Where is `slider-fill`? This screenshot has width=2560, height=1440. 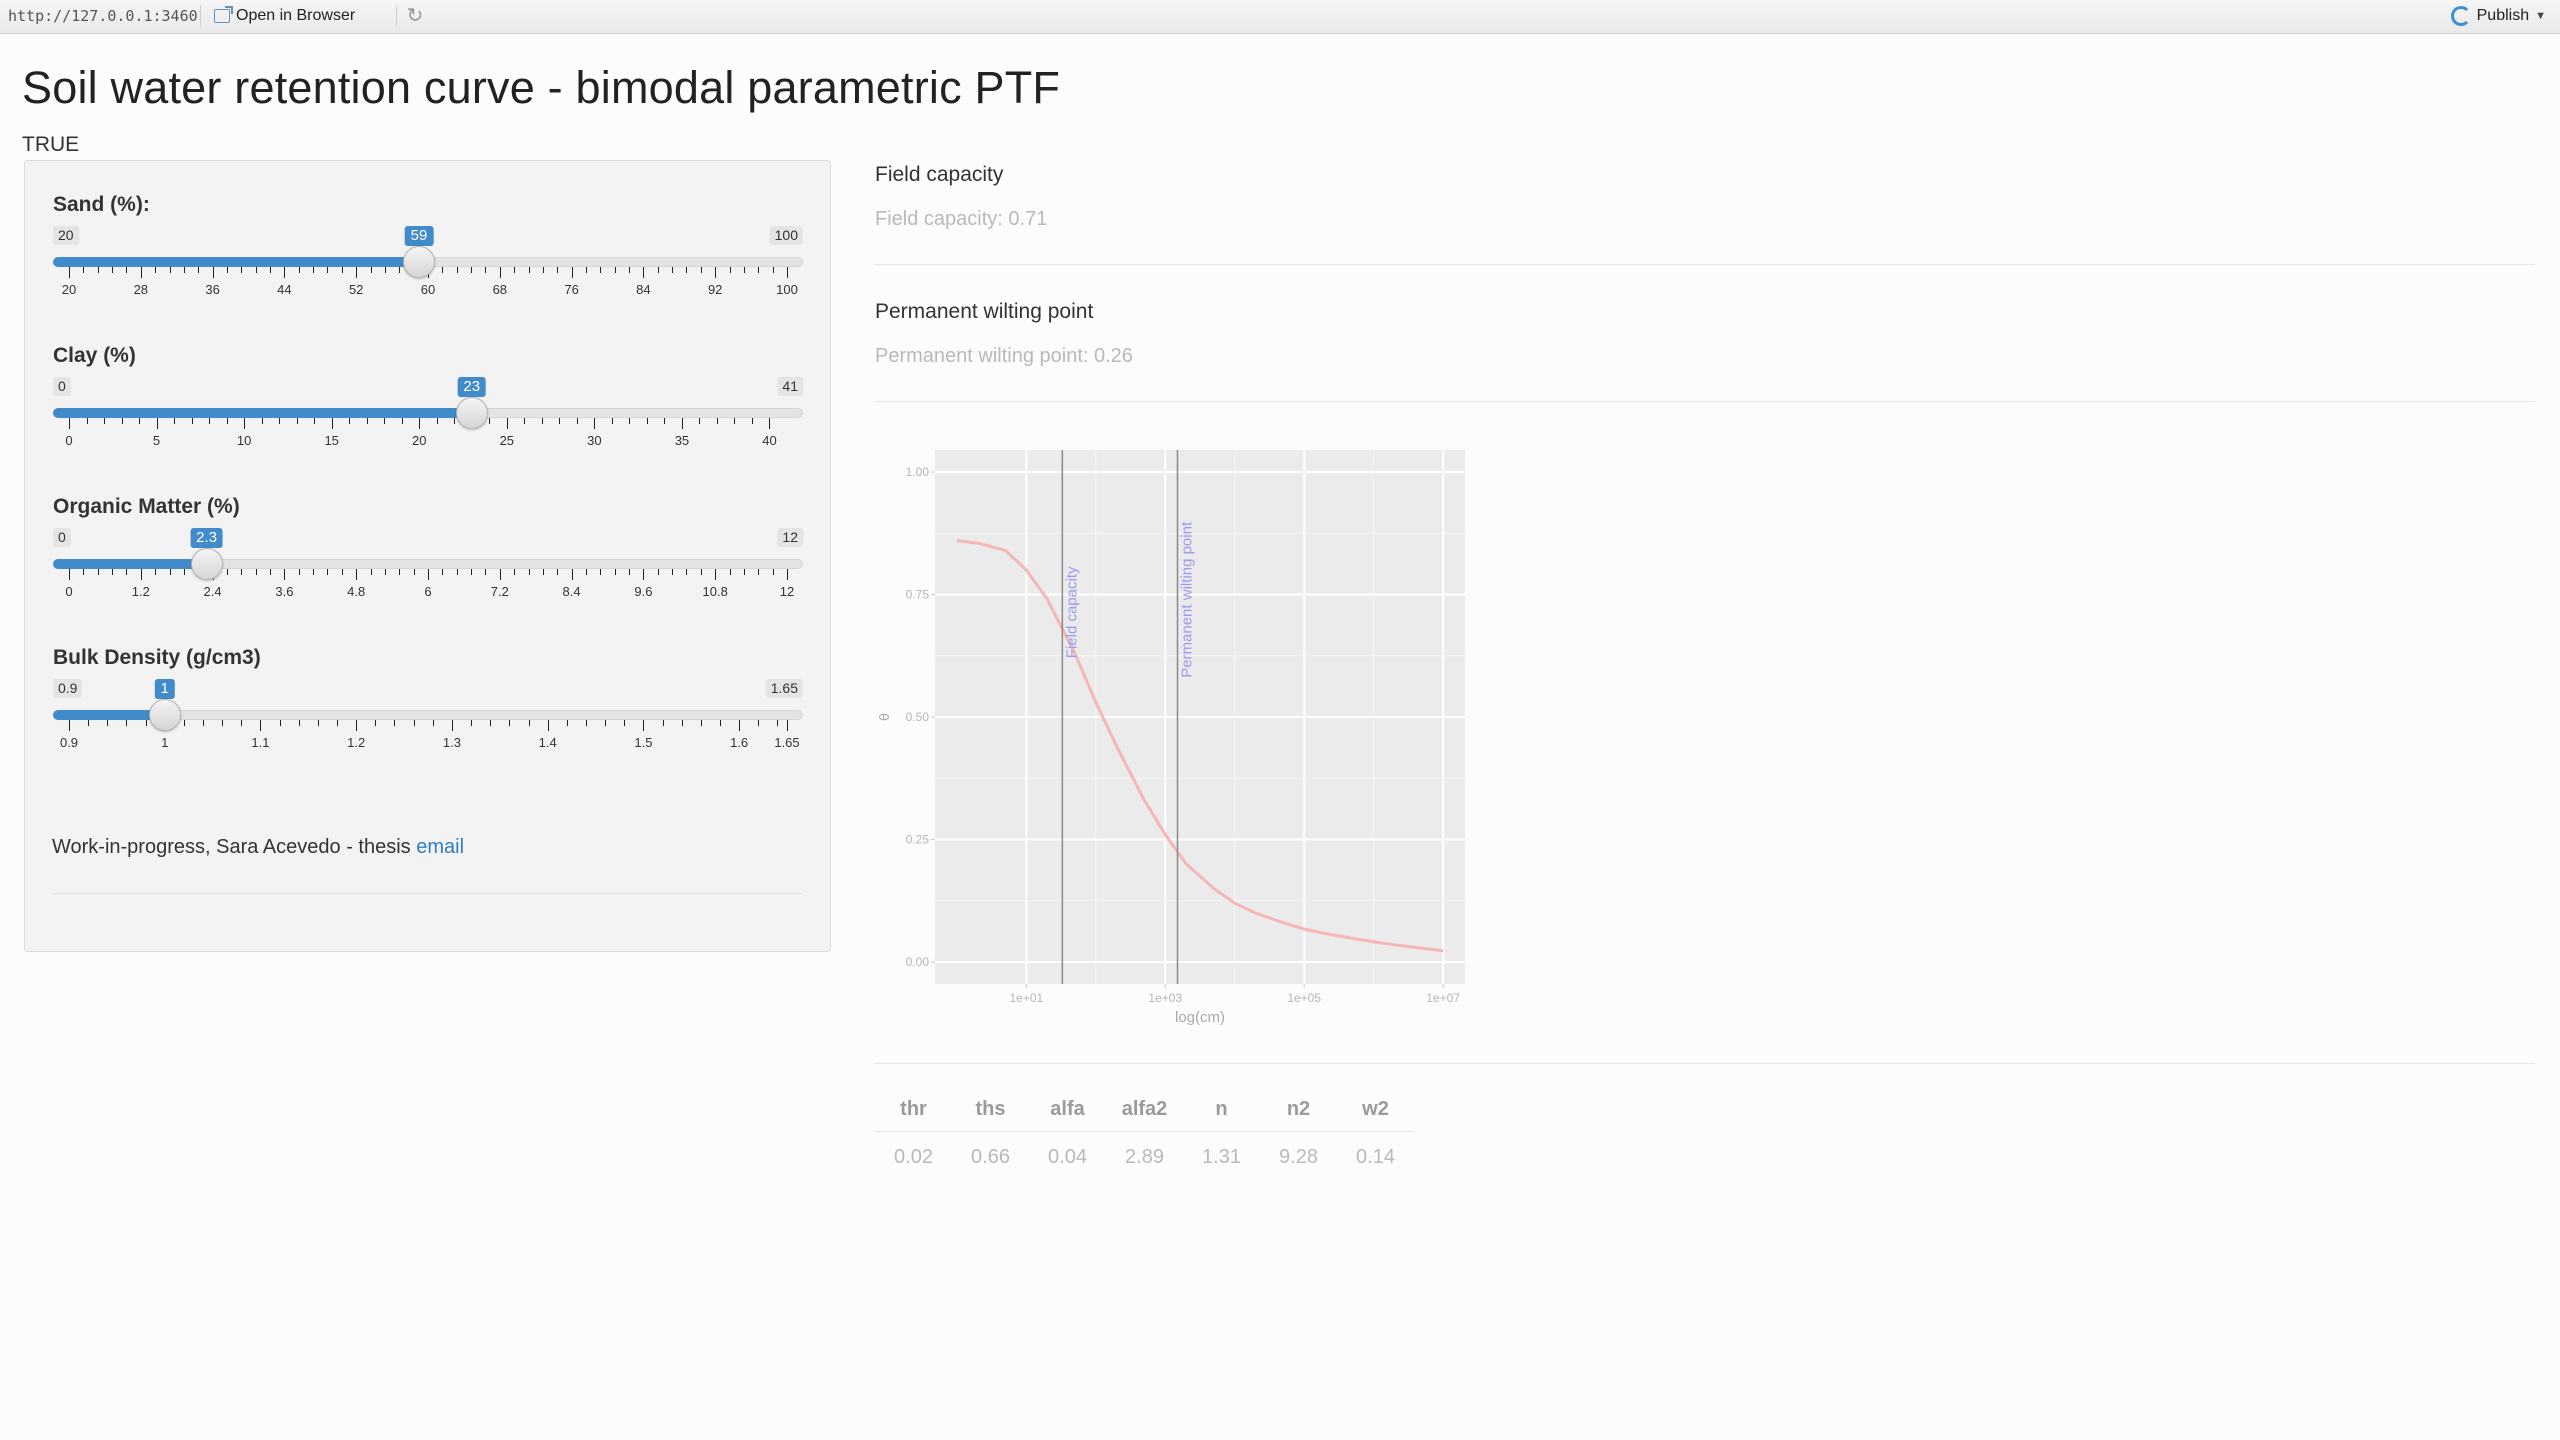
slider-fill is located at coordinates (109, 715).